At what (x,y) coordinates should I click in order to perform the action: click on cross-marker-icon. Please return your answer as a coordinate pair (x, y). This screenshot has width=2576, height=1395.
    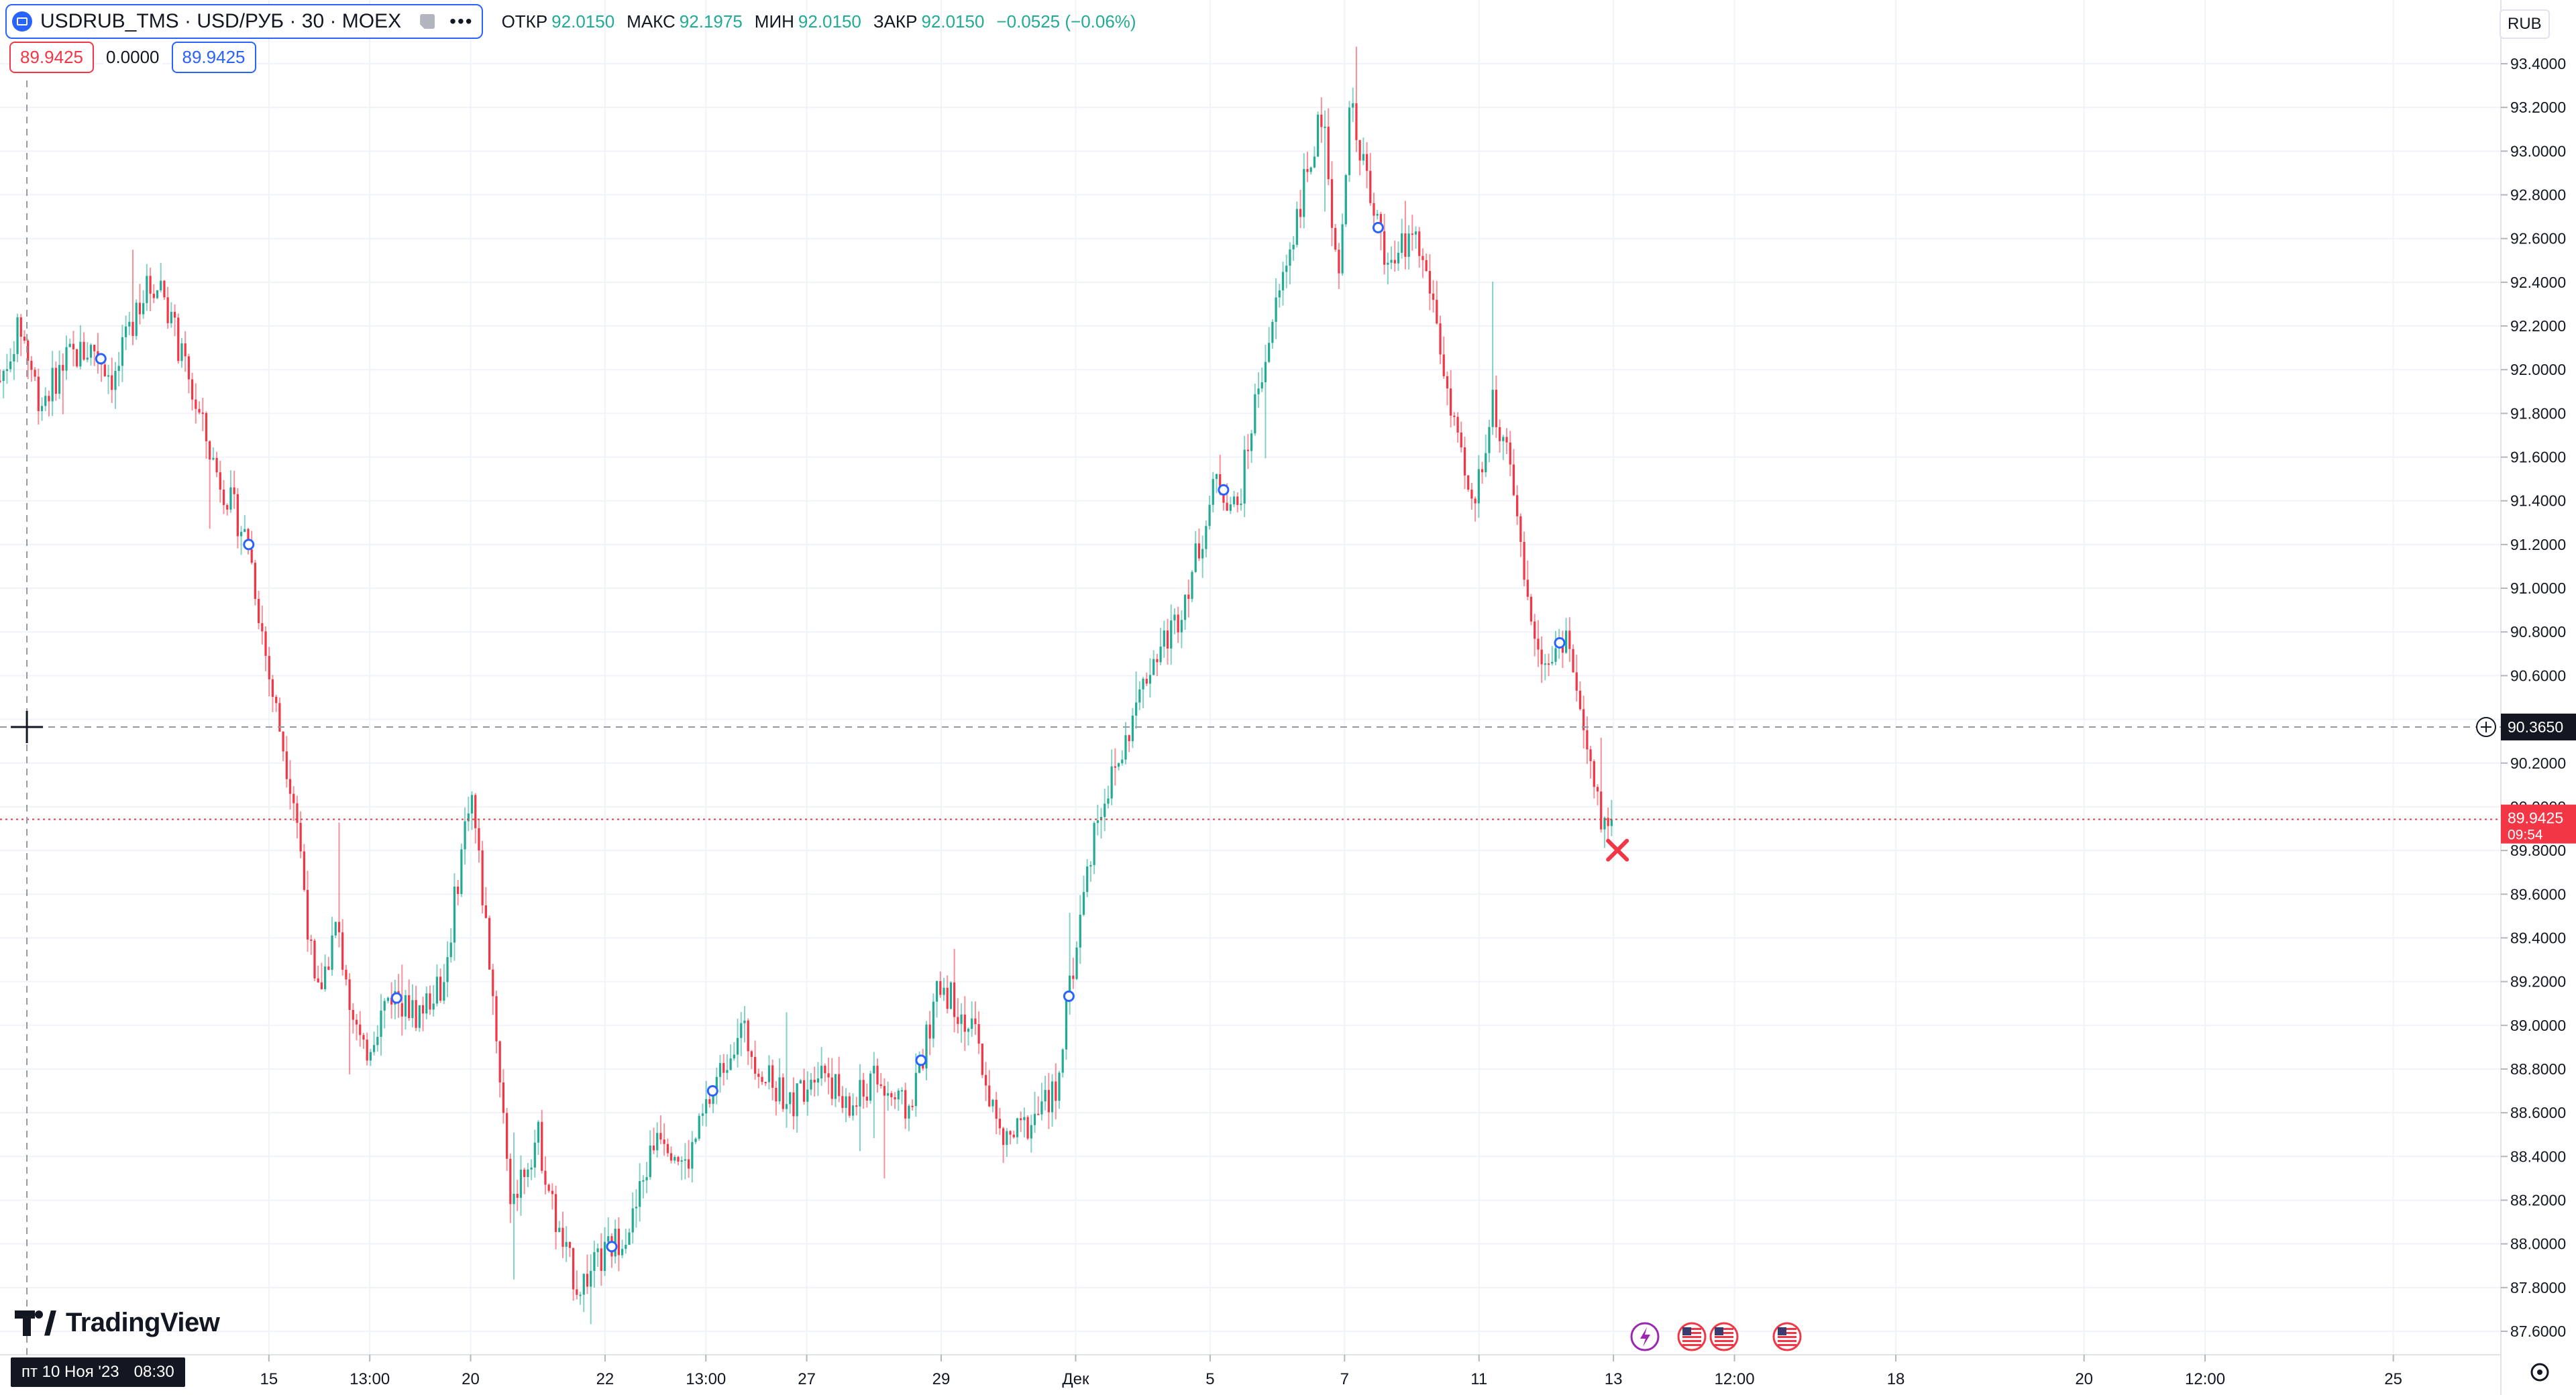
    Looking at the image, I should click on (1617, 850).